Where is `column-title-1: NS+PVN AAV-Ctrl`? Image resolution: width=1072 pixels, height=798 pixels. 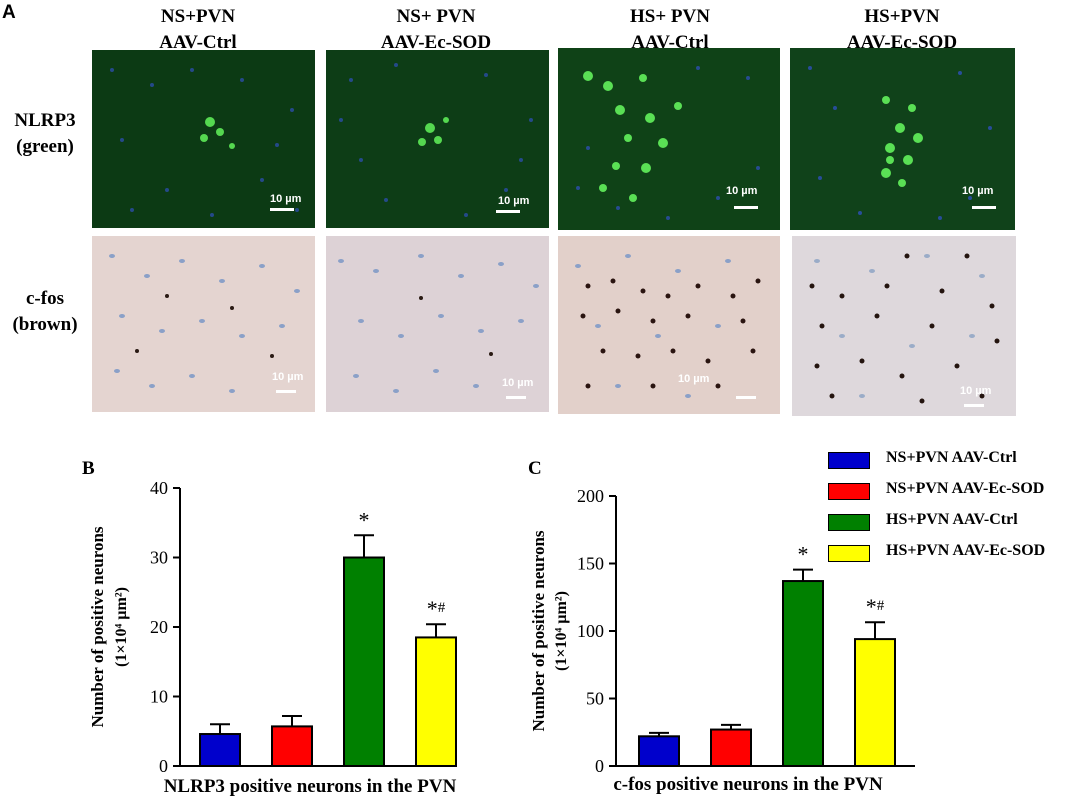 column-title-1: NS+PVN AAV-Ctrl is located at coordinates (198, 30).